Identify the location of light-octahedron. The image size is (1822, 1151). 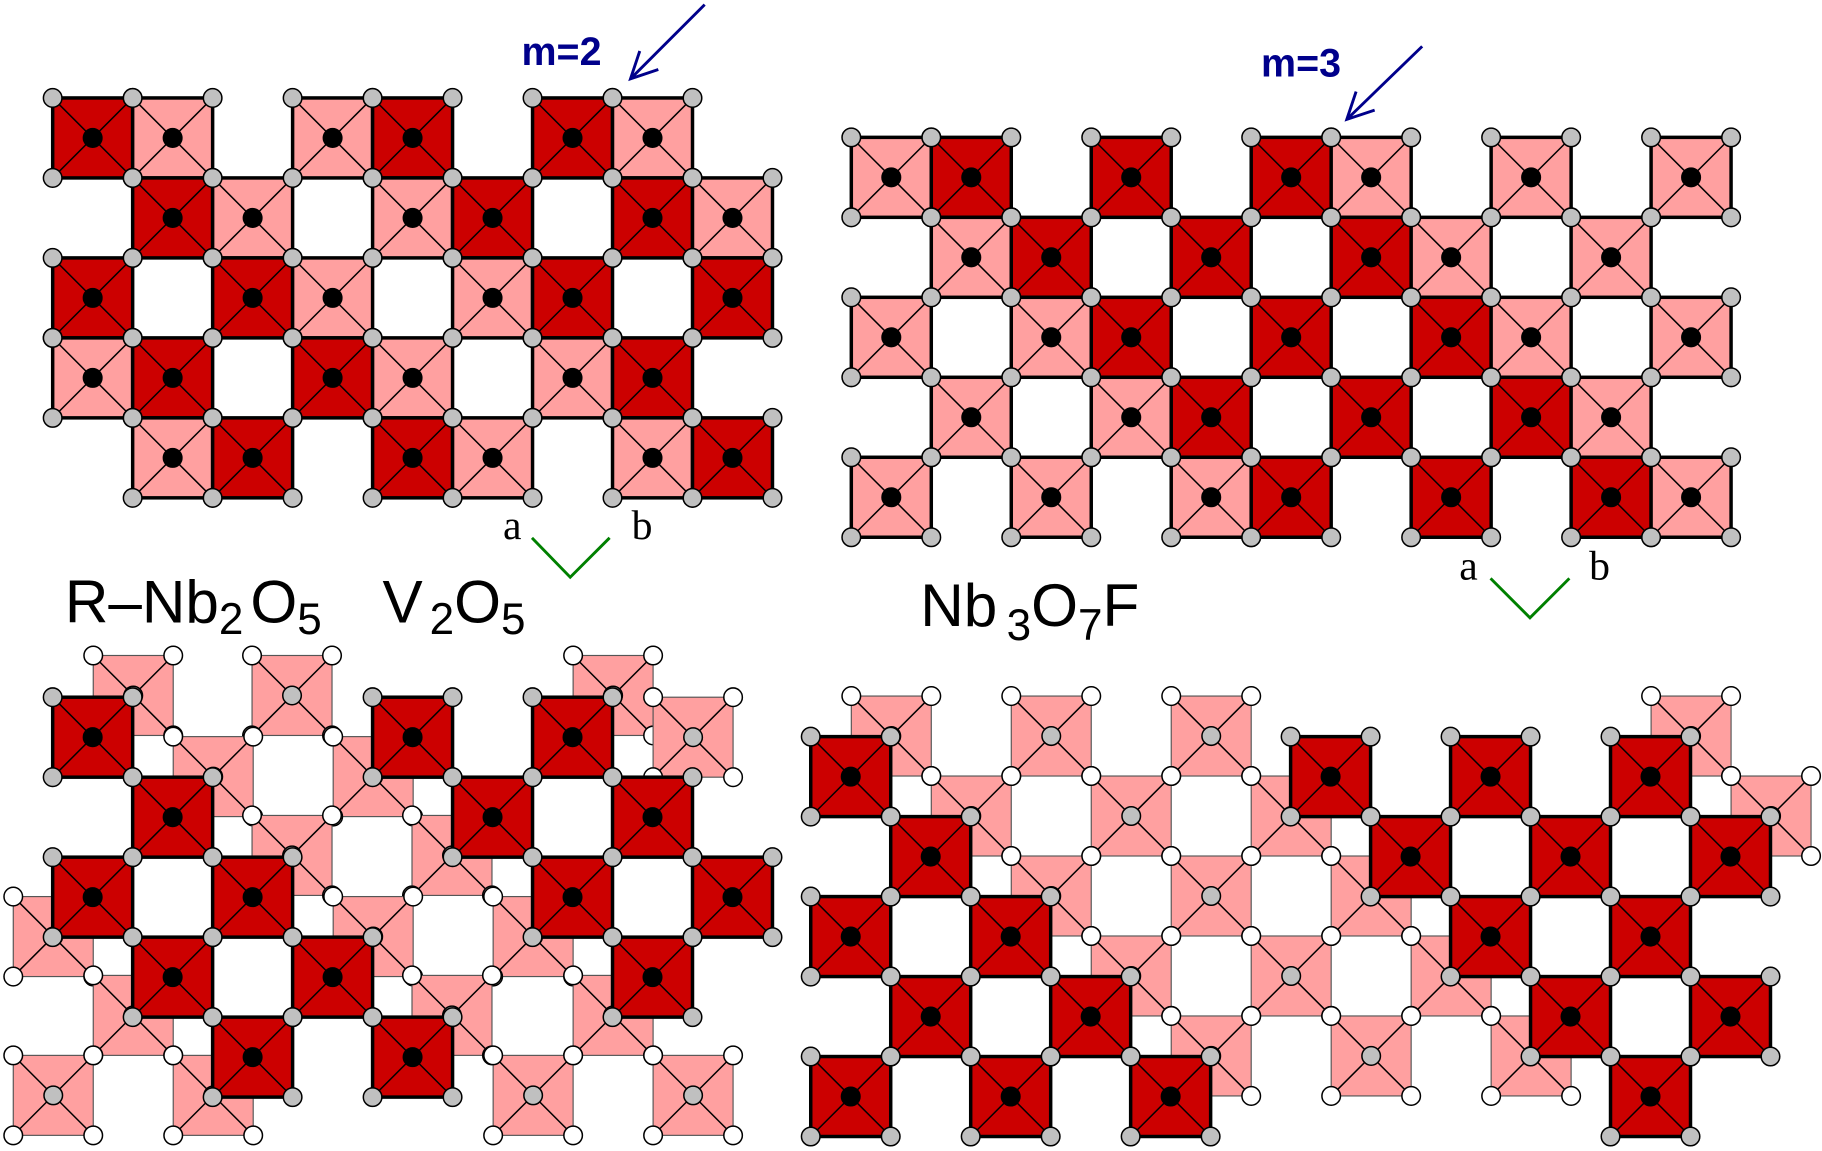
(971, 417).